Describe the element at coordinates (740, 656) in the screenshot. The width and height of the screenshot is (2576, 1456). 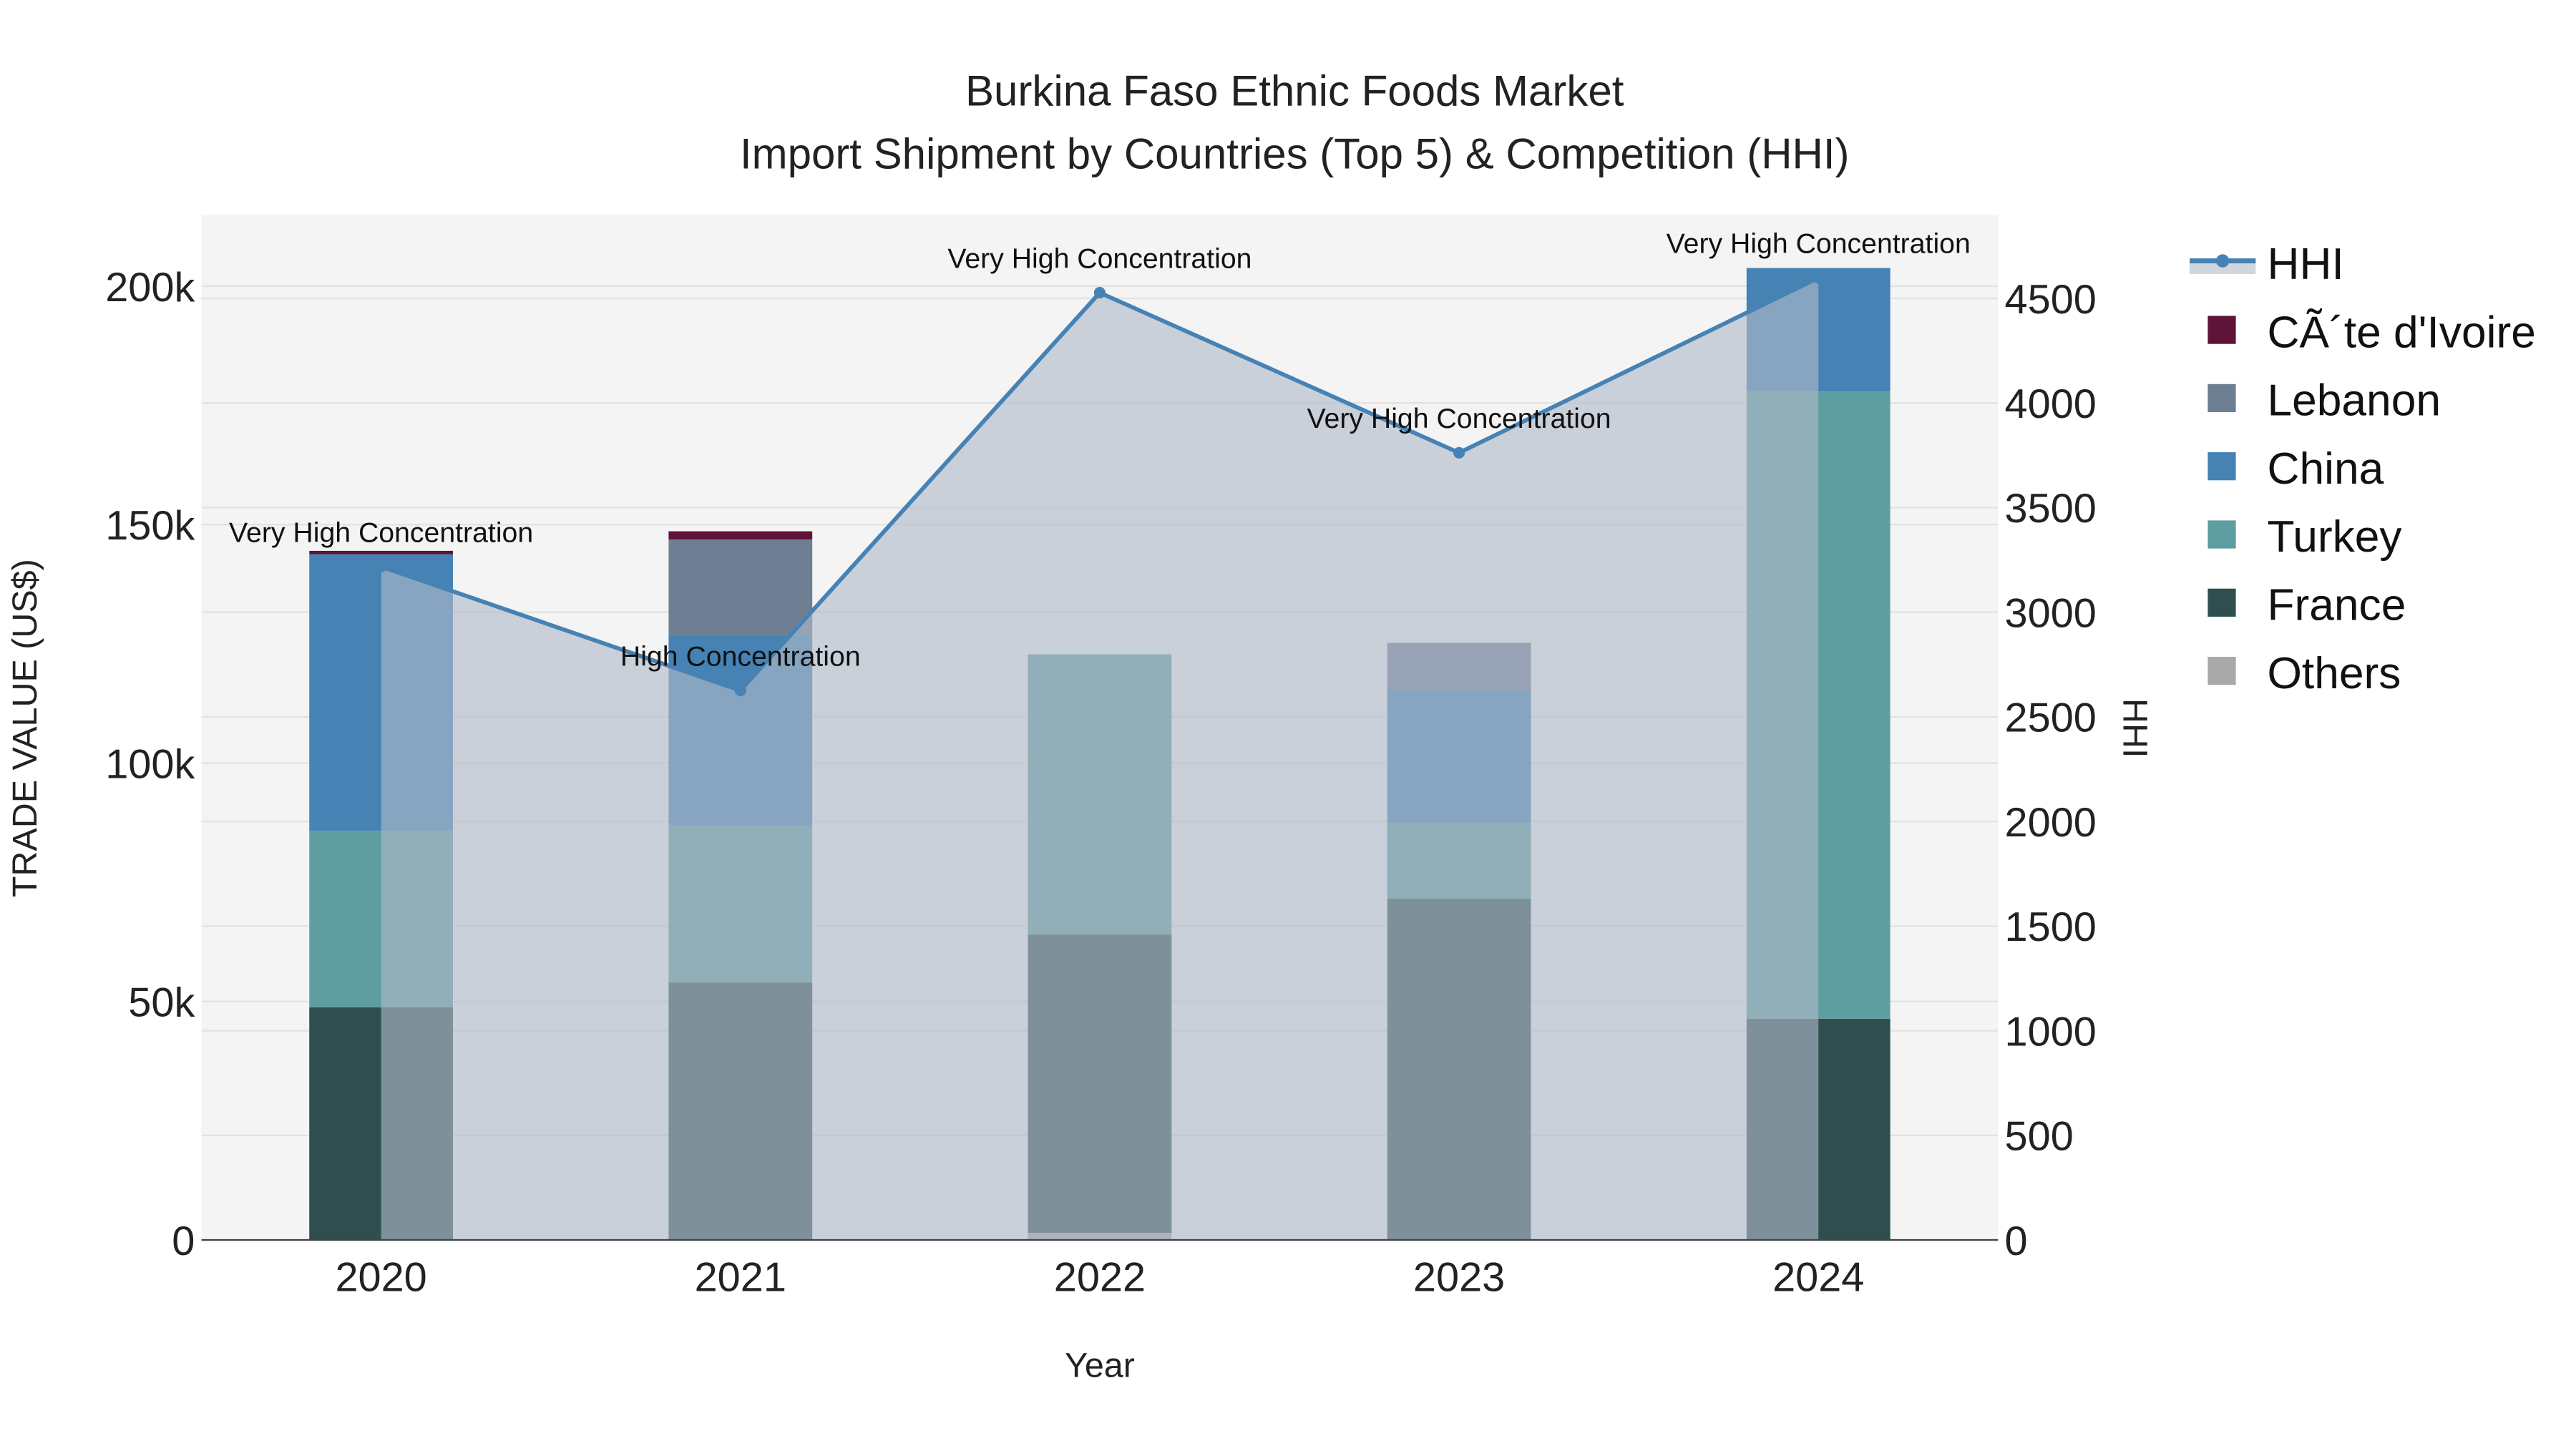
I see `hhi-annotation: High Concentration` at that location.